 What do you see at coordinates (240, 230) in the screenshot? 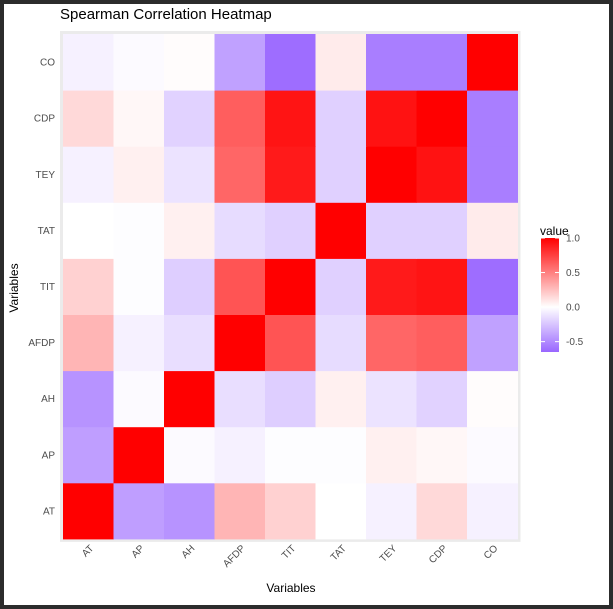
I see `heatmap-cell-tat-afdp` at bounding box center [240, 230].